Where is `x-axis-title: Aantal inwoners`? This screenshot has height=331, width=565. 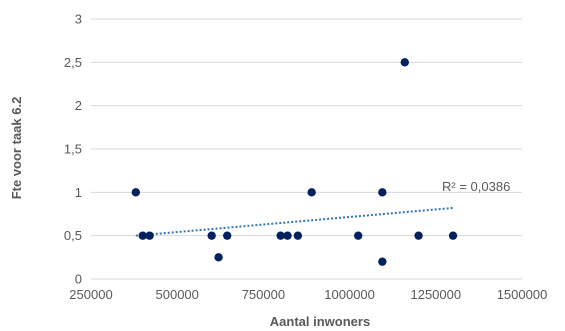
x-axis-title: Aantal inwoners is located at coordinates (320, 321).